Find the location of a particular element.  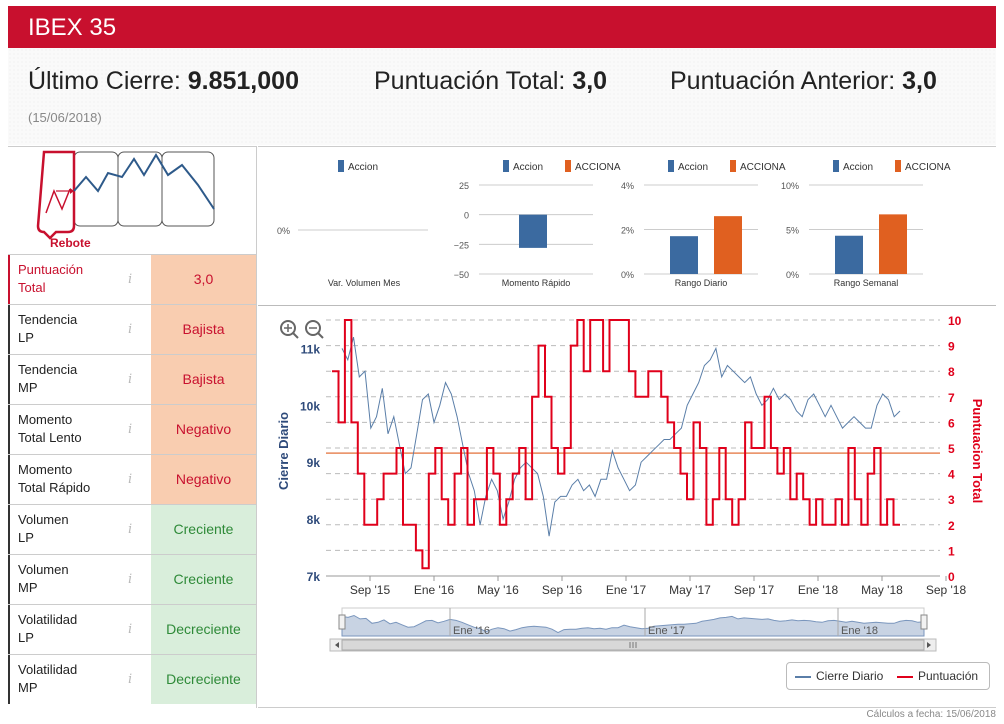

indicator-name: Momento Total Rápido i is located at coordinates (79, 479).